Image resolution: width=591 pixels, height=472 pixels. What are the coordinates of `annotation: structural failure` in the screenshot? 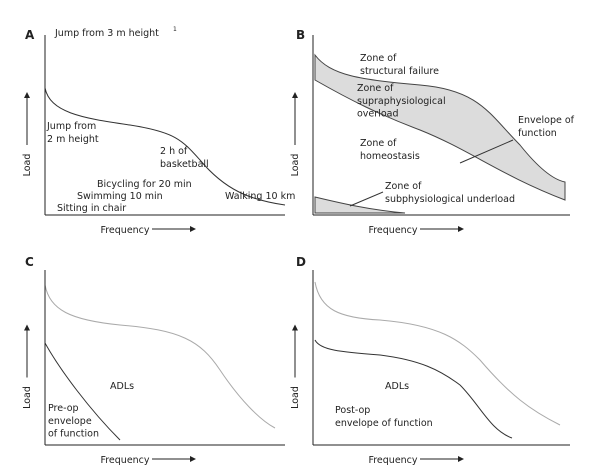 It's located at (399, 71).